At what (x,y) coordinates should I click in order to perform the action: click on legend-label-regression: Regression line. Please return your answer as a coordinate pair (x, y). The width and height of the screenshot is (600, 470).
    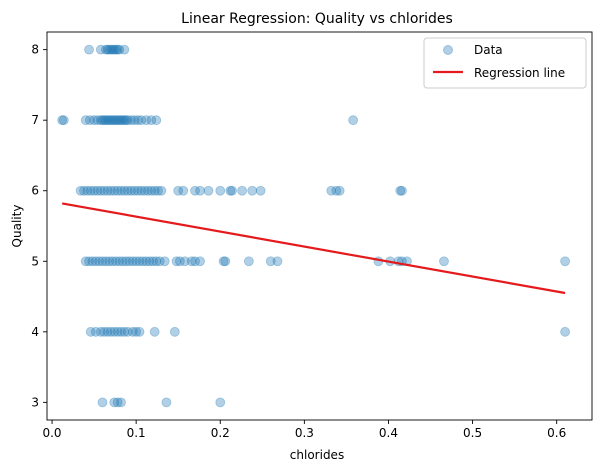
    Looking at the image, I should click on (519, 73).